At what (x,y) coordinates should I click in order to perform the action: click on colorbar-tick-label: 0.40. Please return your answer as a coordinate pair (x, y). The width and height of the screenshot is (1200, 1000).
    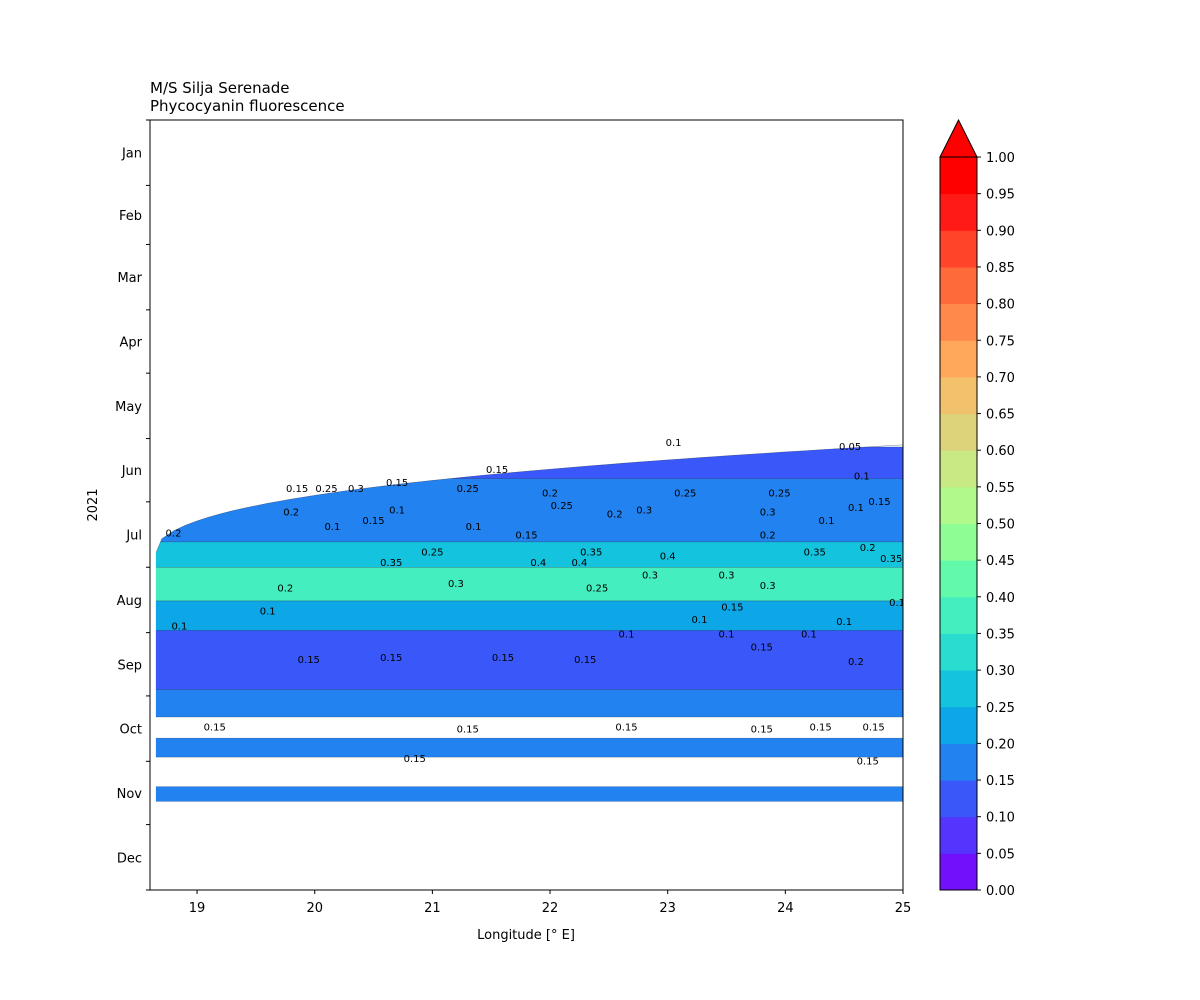
    Looking at the image, I should click on (1000, 598).